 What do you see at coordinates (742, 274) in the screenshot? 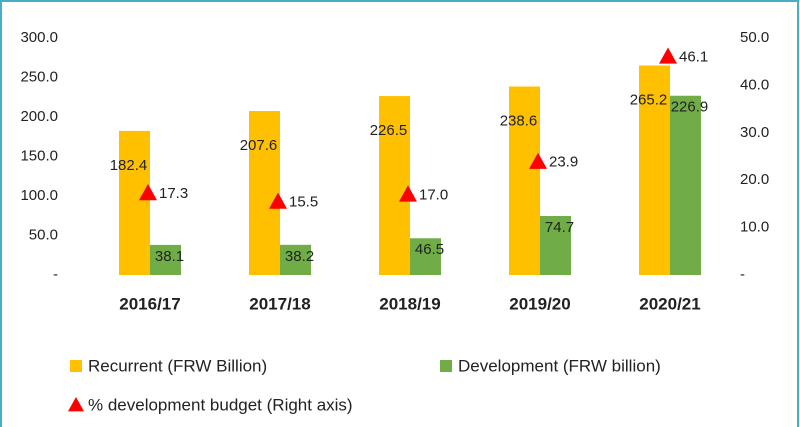
I see `y2-tick-label: -` at bounding box center [742, 274].